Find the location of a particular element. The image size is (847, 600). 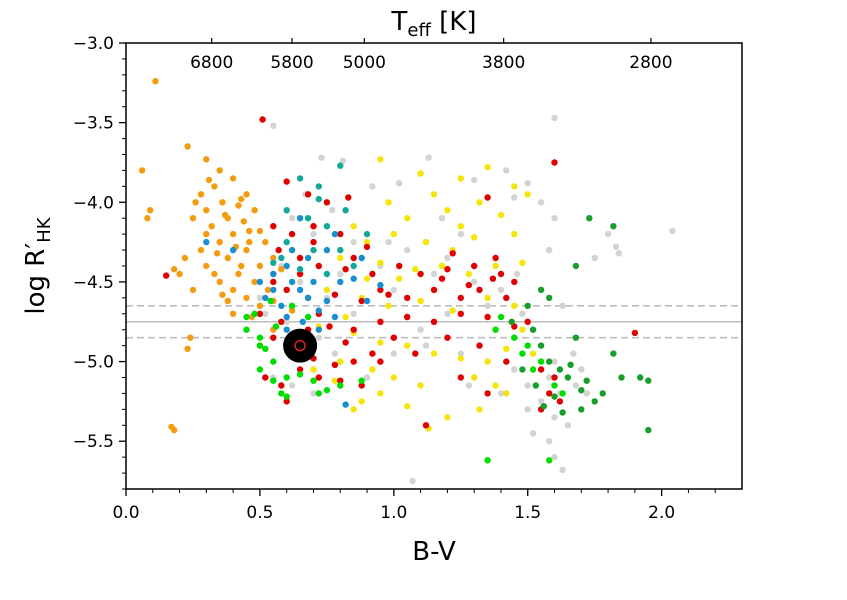

top-axis-label-sub: eff is located at coordinates (419, 30).